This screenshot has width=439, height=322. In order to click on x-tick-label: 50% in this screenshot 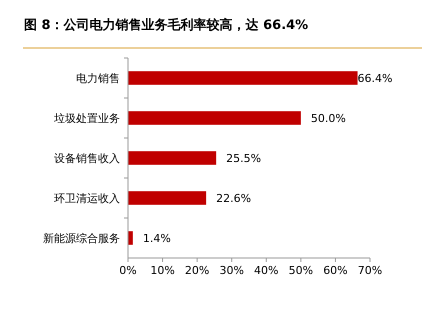, I will do `click(301, 270)`.